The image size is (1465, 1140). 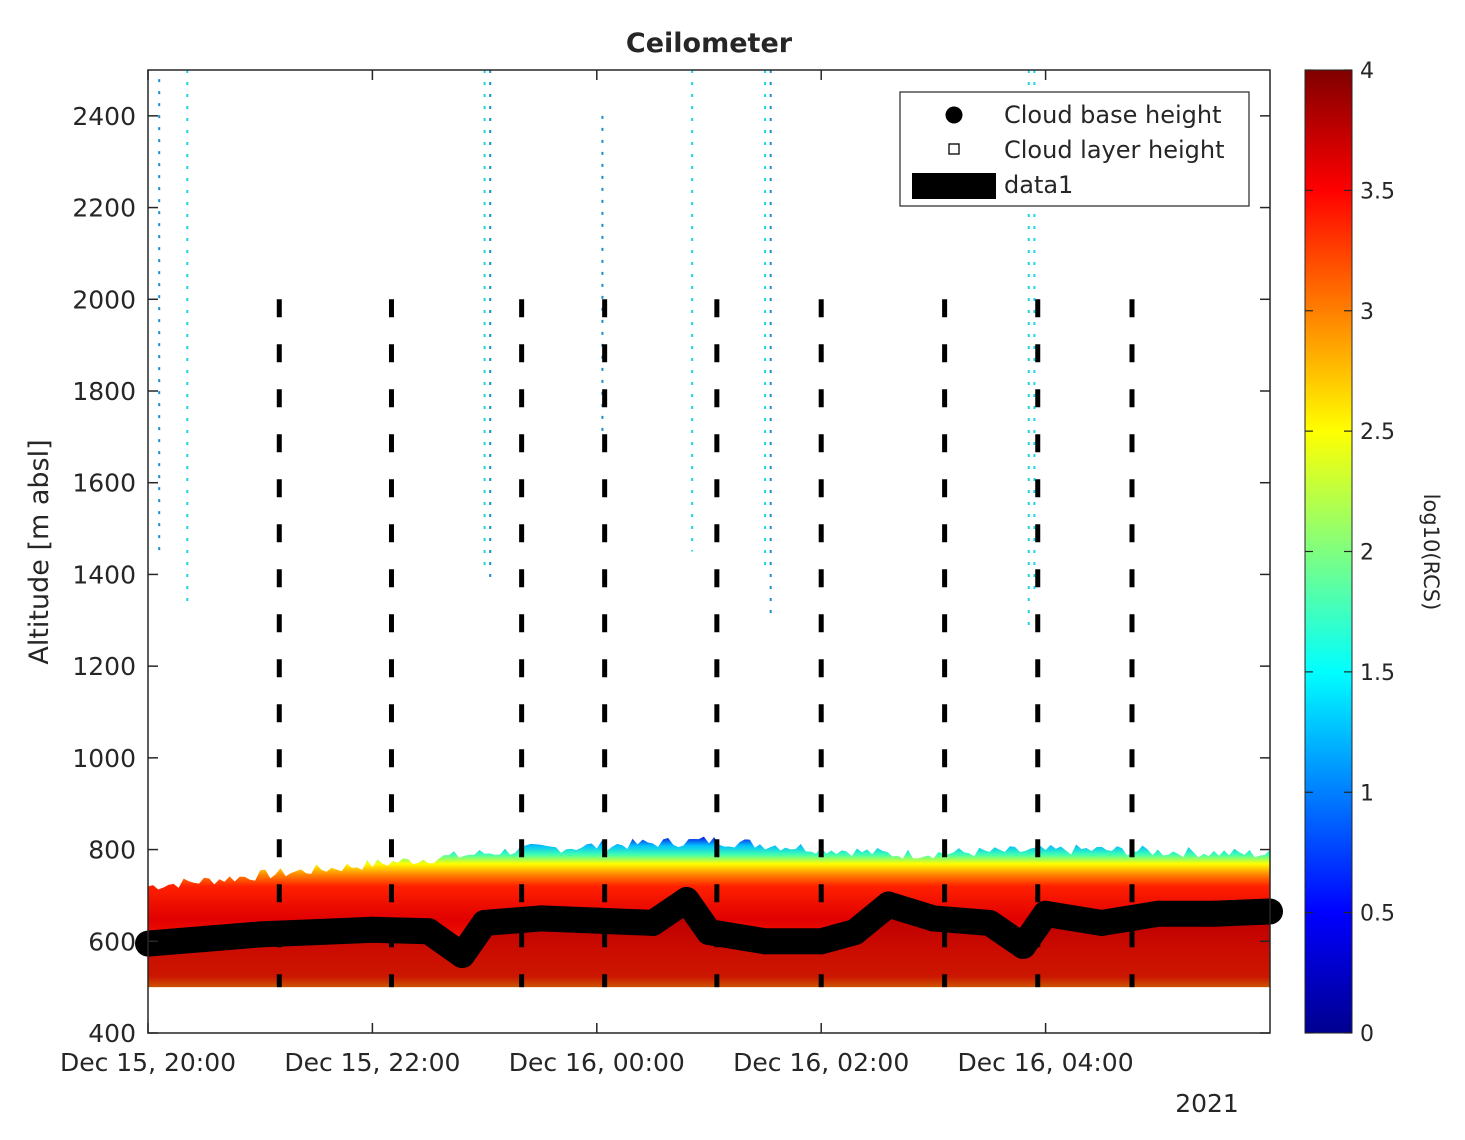 I want to click on y-tick-label: 800, so click(x=112, y=850).